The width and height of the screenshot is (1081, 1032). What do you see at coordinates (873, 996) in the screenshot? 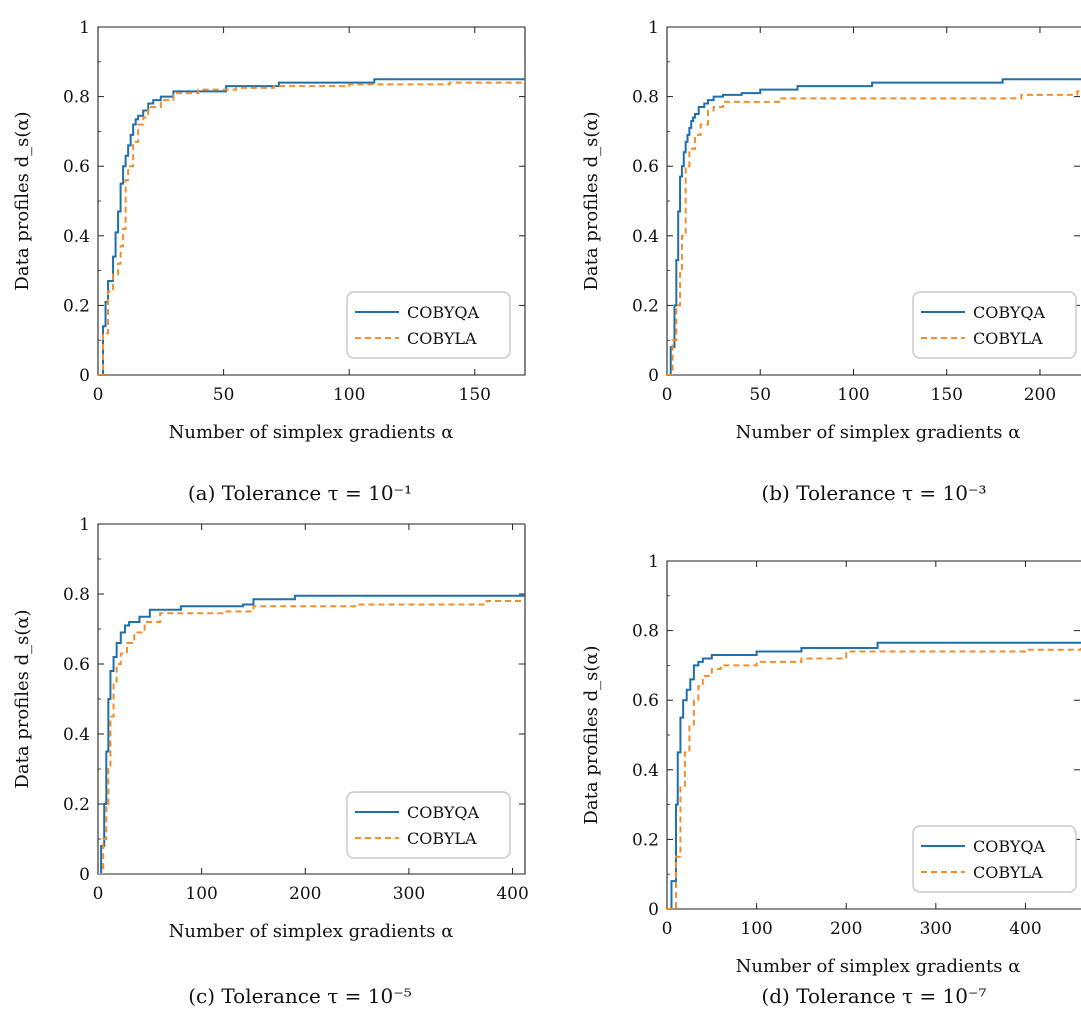
I see `subplot-caption: (d) Tolerance τ = 10⁻⁷` at bounding box center [873, 996].